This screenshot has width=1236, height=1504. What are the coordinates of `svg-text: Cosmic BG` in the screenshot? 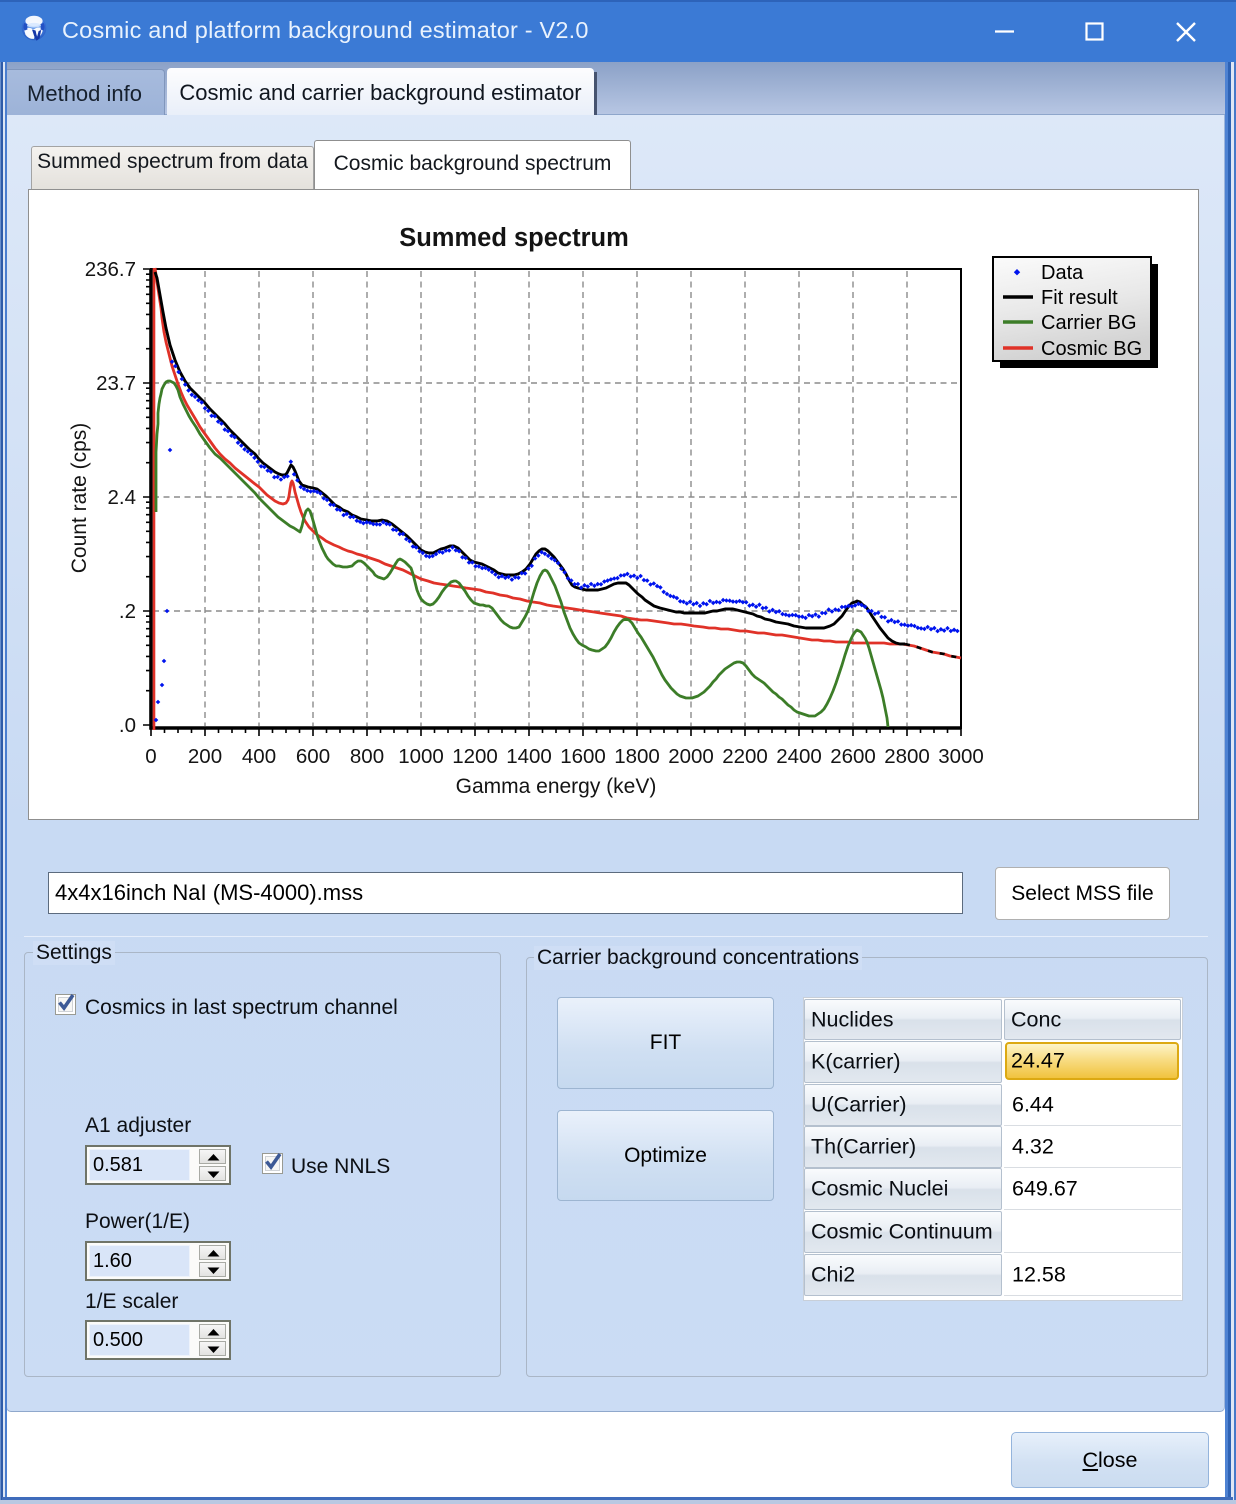 It's located at (1091, 349).